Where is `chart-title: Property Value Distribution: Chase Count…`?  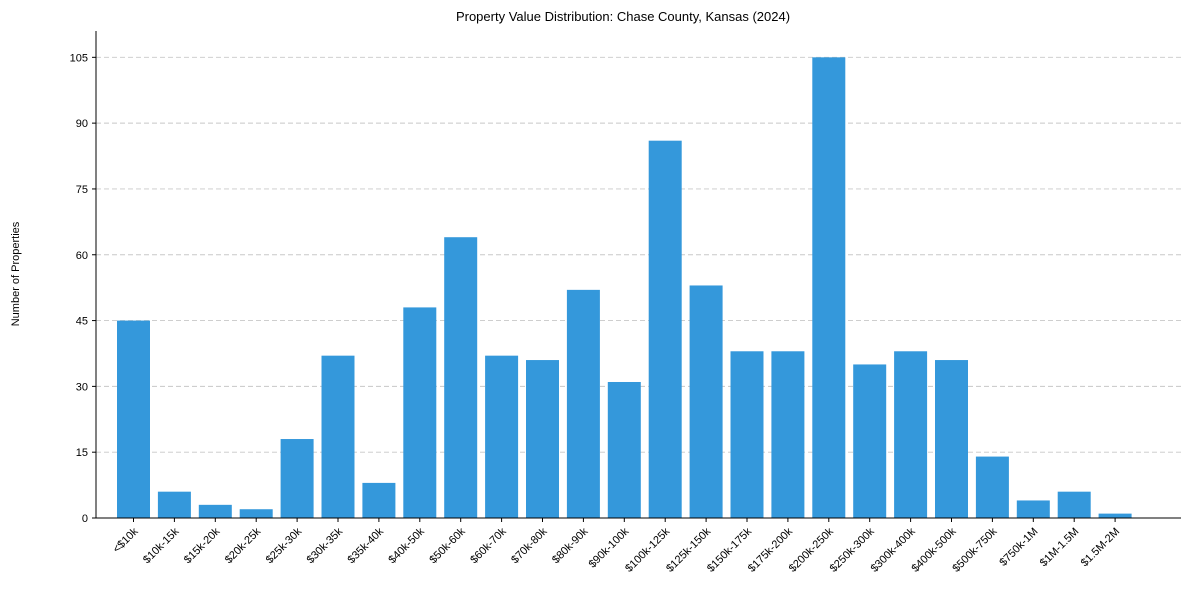 chart-title: Property Value Distribution: Chase Count… is located at coordinates (623, 16).